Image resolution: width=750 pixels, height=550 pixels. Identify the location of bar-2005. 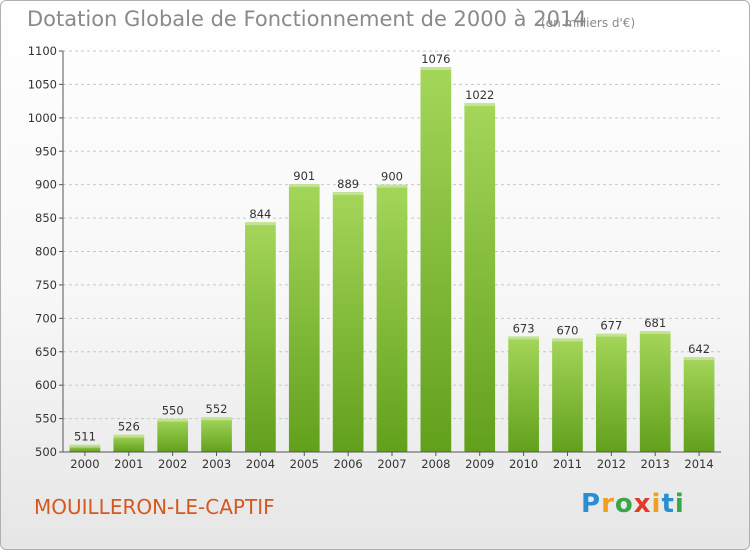
(304, 317).